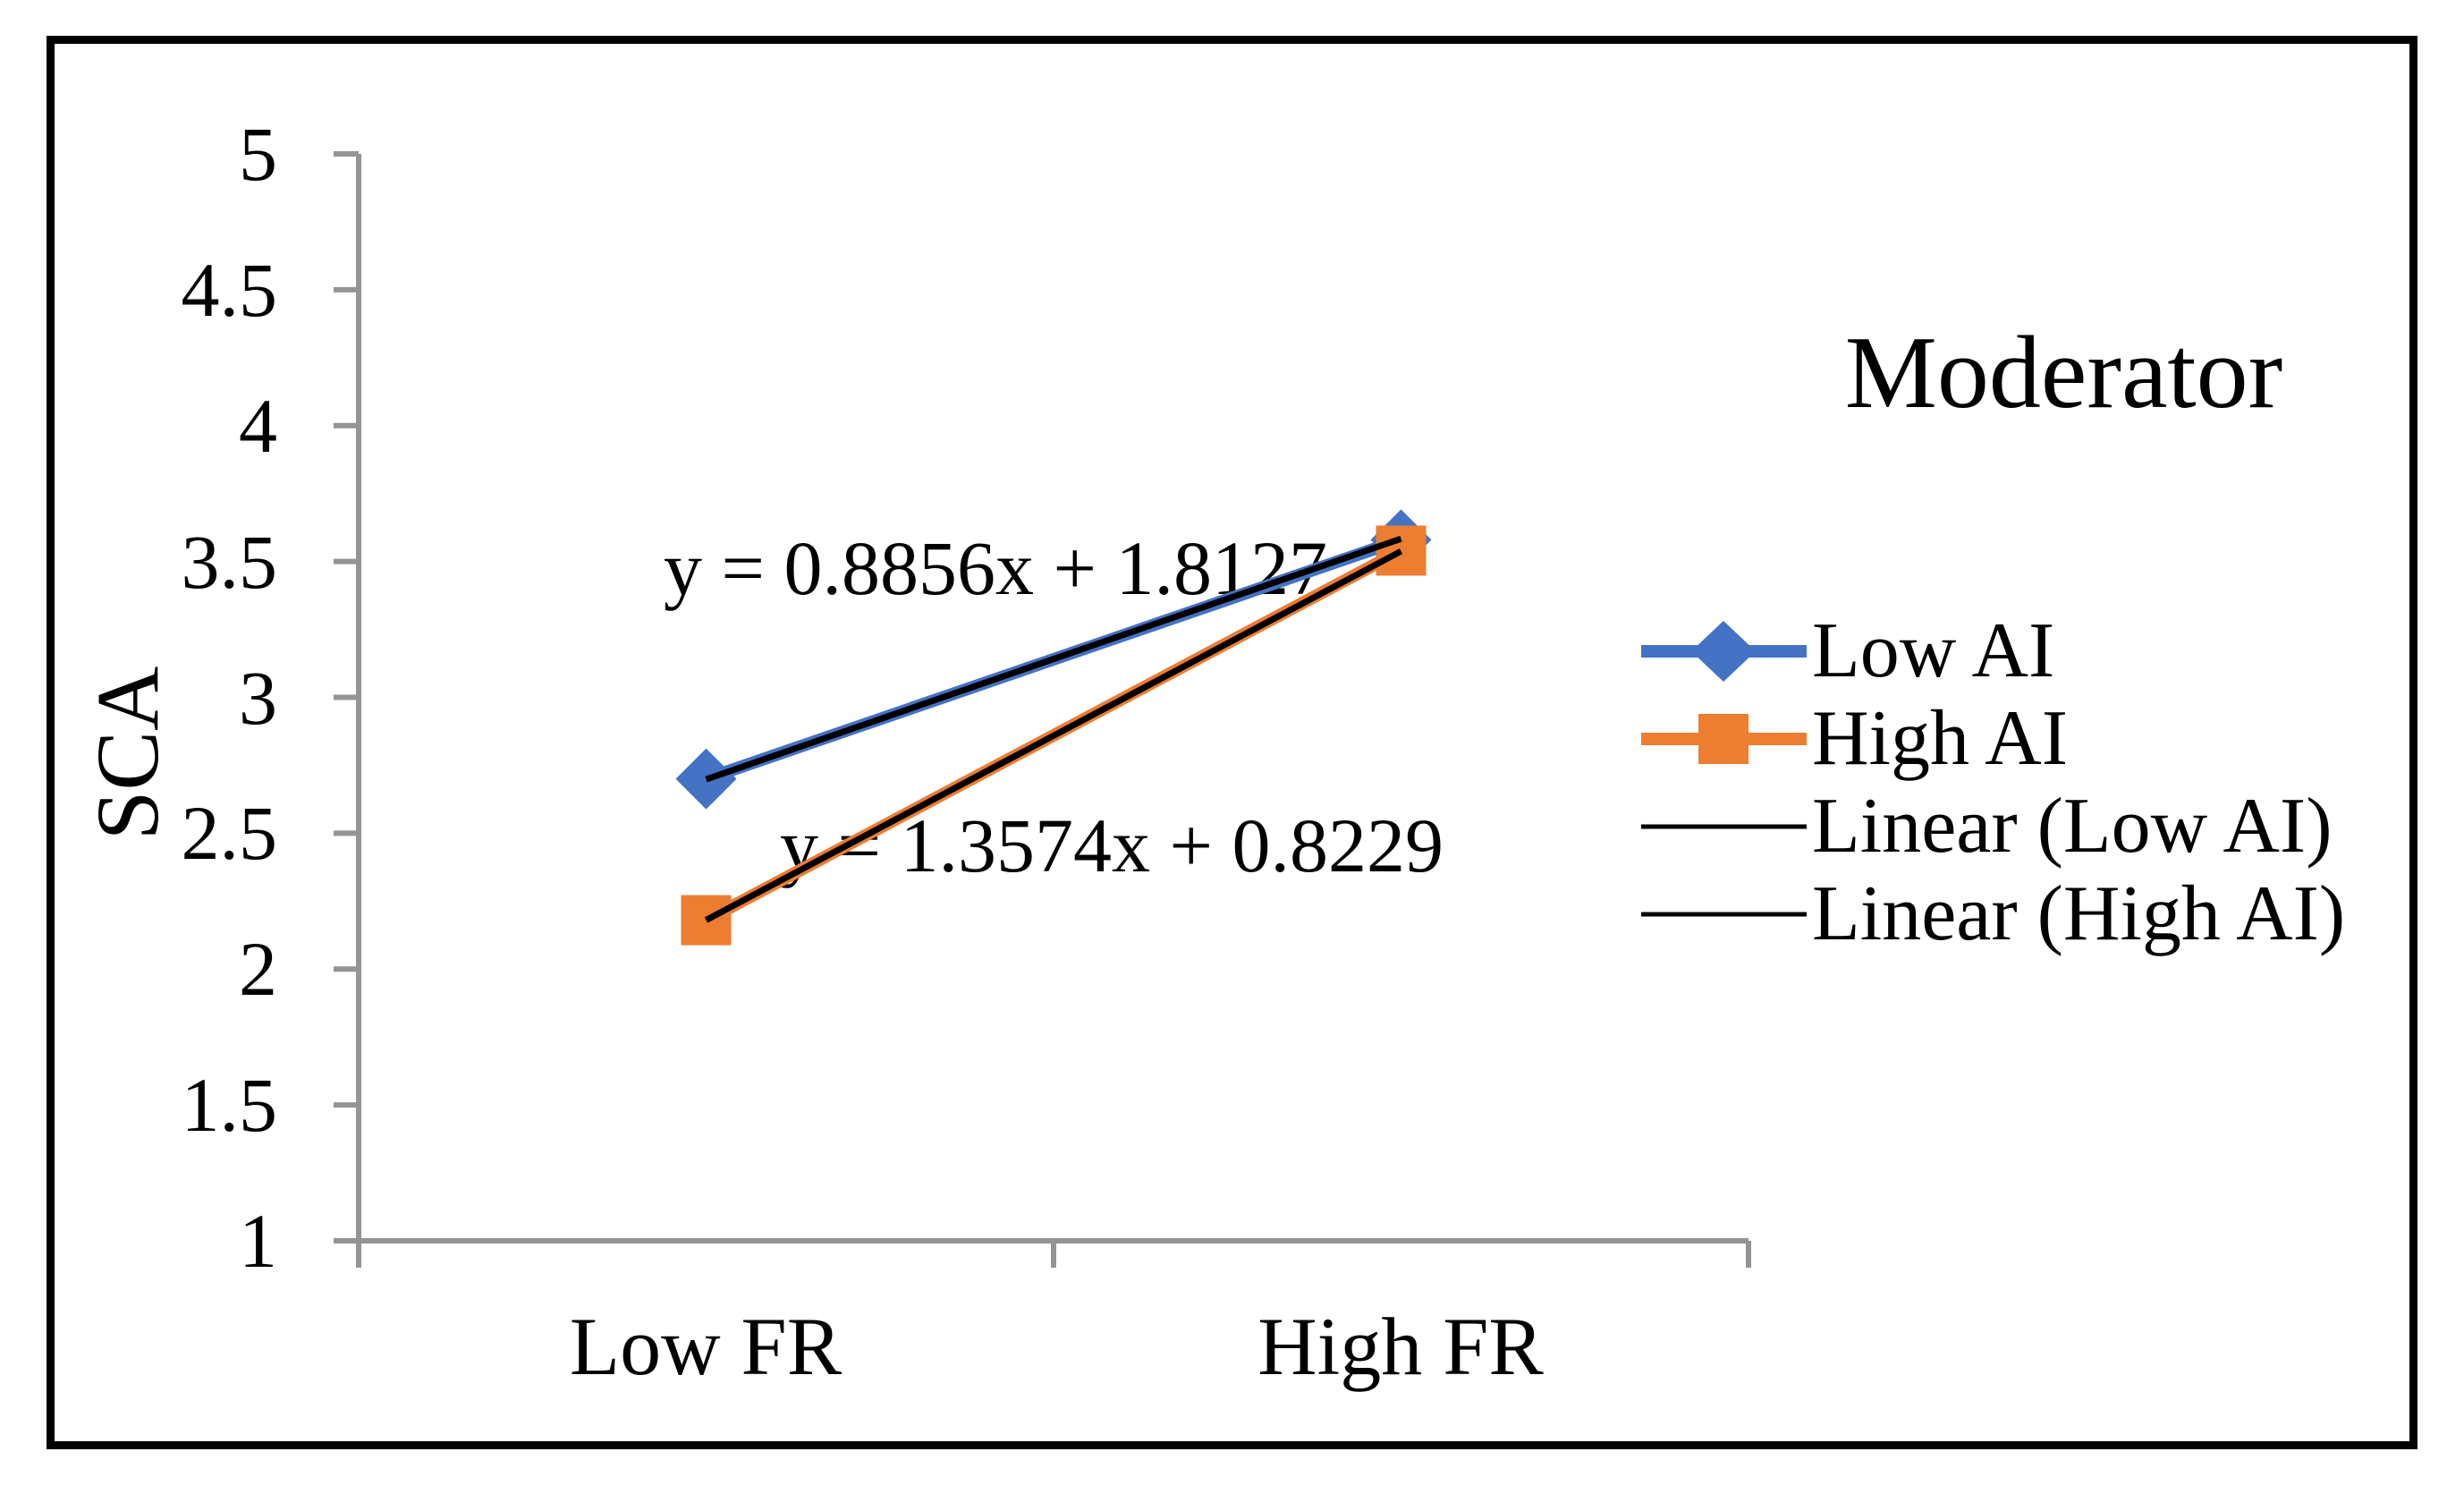 The height and width of the screenshot is (1494, 2464). I want to click on legend-label: High AI, so click(1940, 738).